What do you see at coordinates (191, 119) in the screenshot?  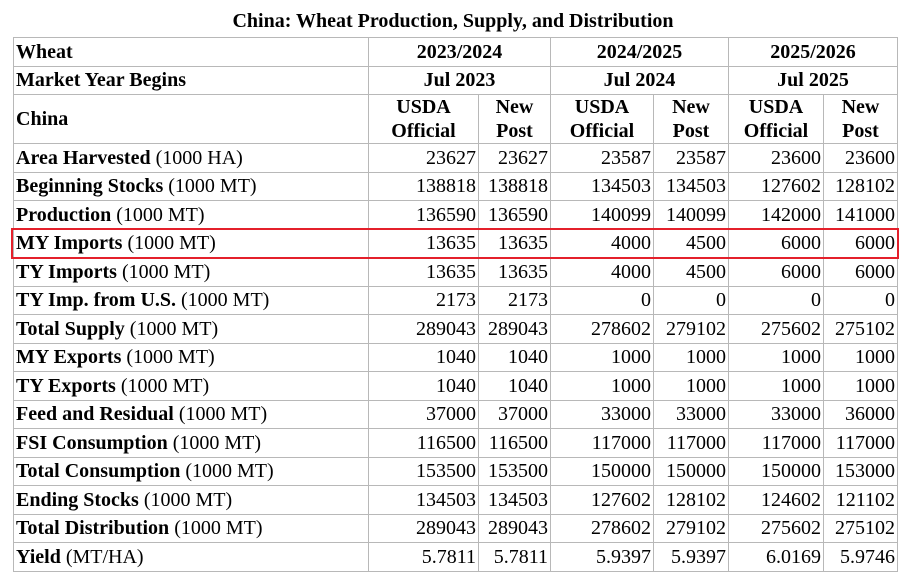 I see `header-country-label: China` at bounding box center [191, 119].